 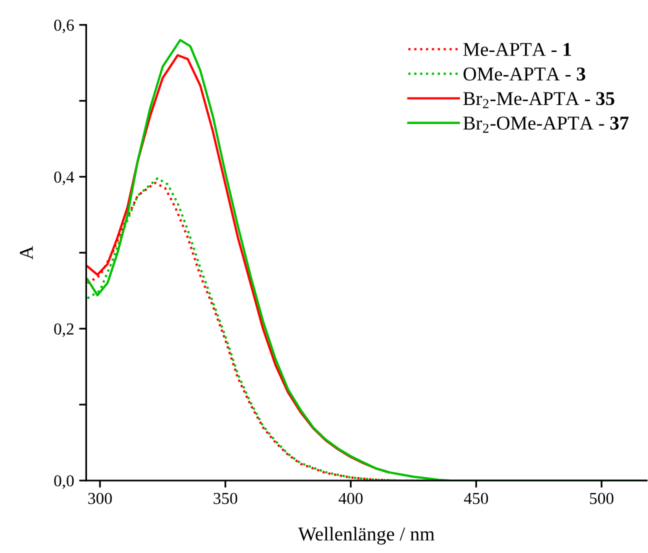 What do you see at coordinates (64, 178) in the screenshot?
I see `y-tick-label: 0,4` at bounding box center [64, 178].